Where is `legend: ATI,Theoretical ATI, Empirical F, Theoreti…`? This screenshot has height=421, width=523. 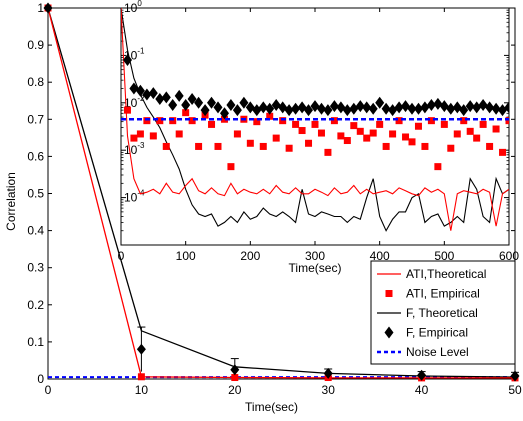
legend: ATI,Theoretical ATI, Empirical F, Theoreti… is located at coordinates (443, 312).